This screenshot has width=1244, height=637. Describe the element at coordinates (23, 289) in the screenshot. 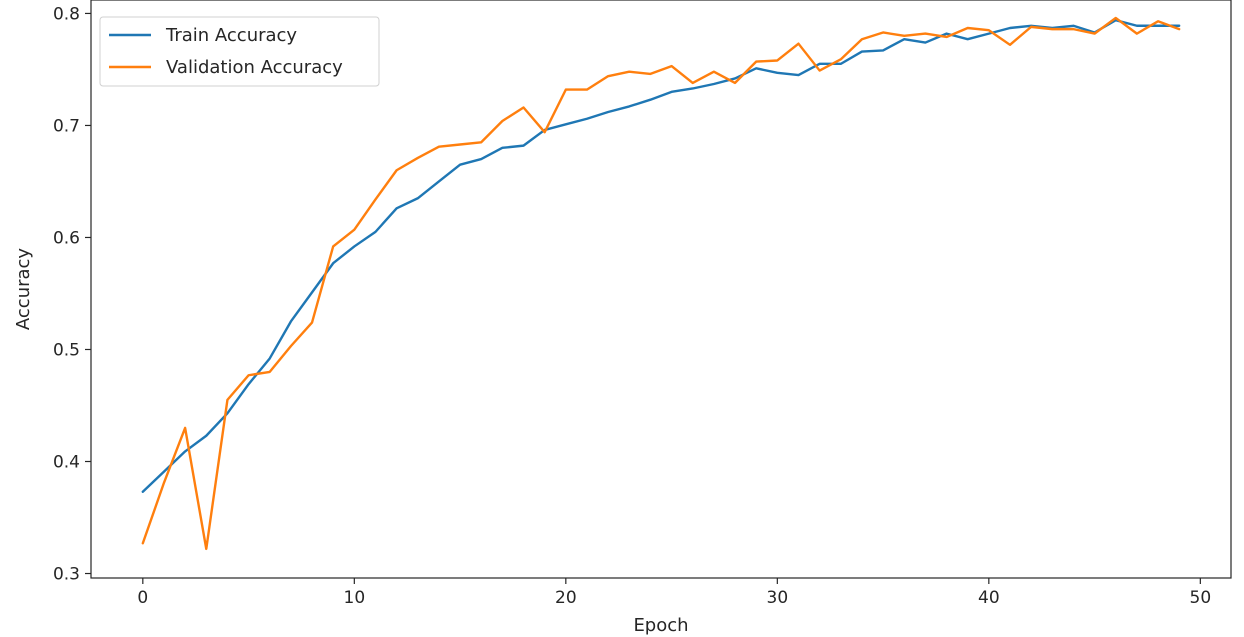

I see `y-axis-label: Accuracy` at that location.